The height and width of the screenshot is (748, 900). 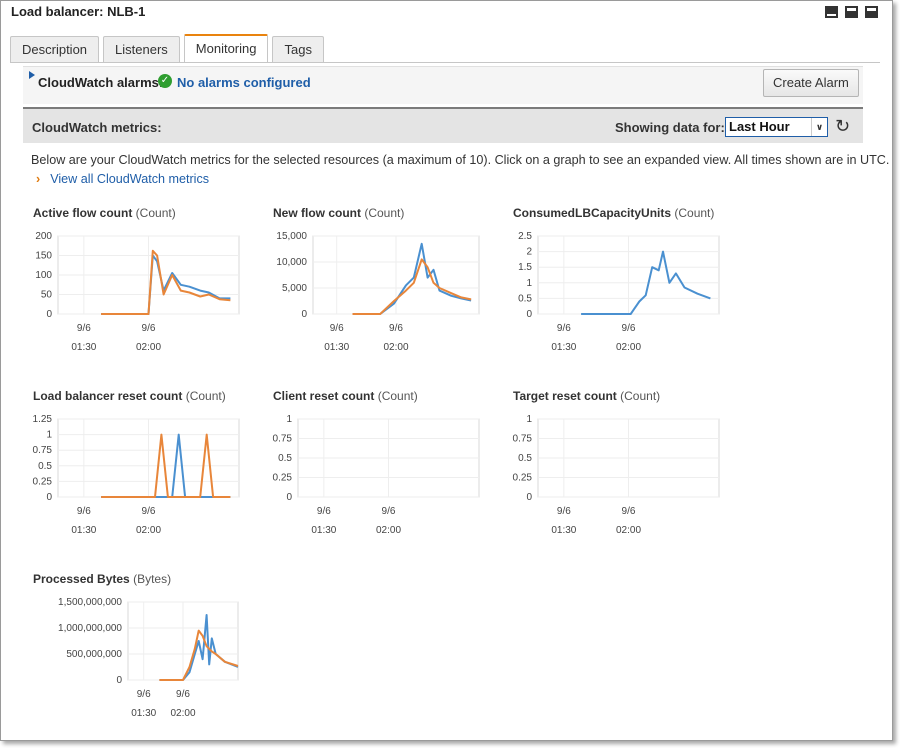 What do you see at coordinates (97, 127) in the screenshot?
I see `metrics-label: CloudWatch metrics:` at bounding box center [97, 127].